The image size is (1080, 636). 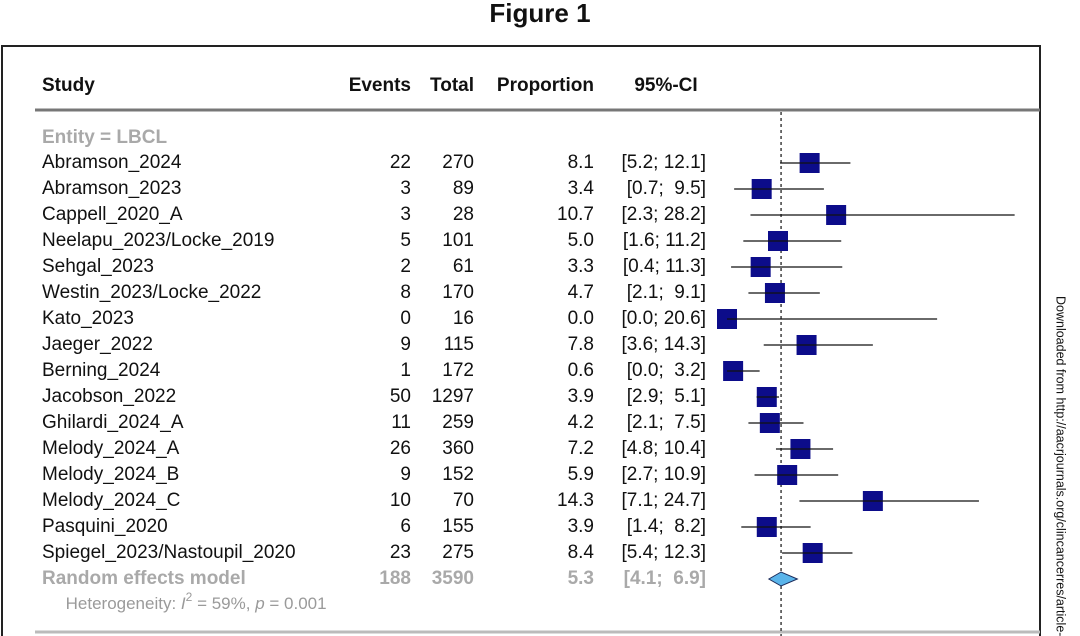 I want to click on study-name: Abramson_2023, so click(x=111, y=188).